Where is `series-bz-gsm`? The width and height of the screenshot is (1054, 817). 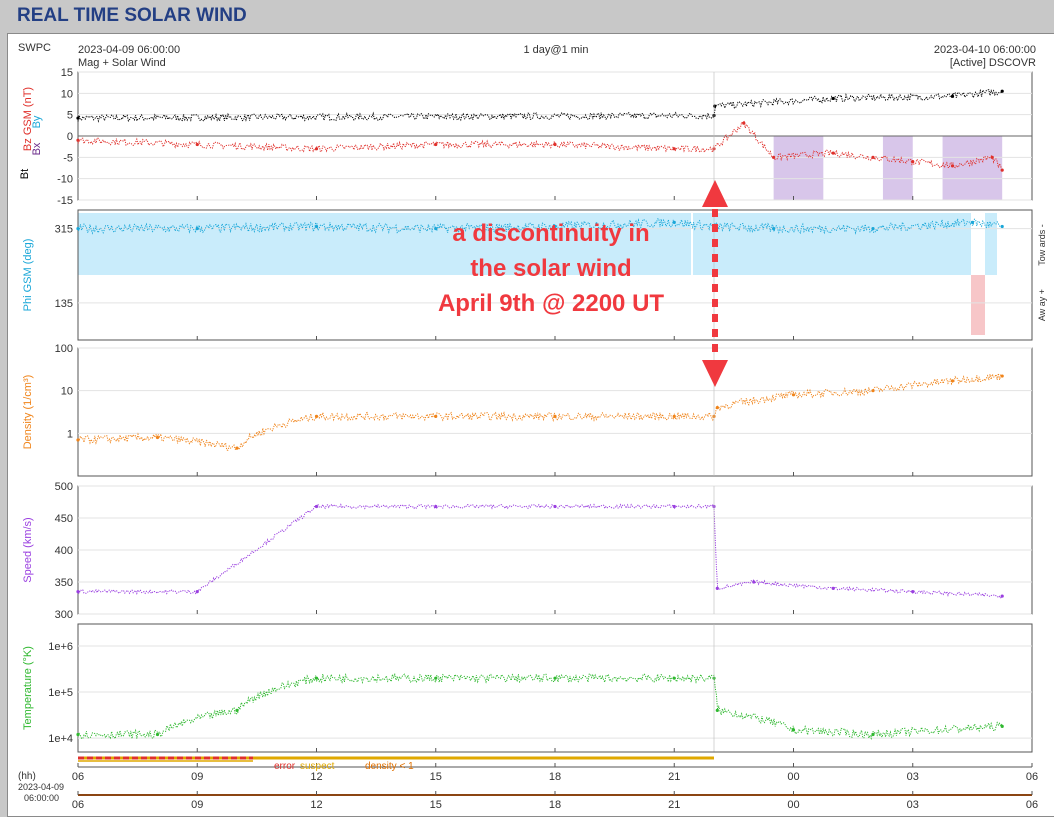
series-bz-gsm is located at coordinates (540, 145).